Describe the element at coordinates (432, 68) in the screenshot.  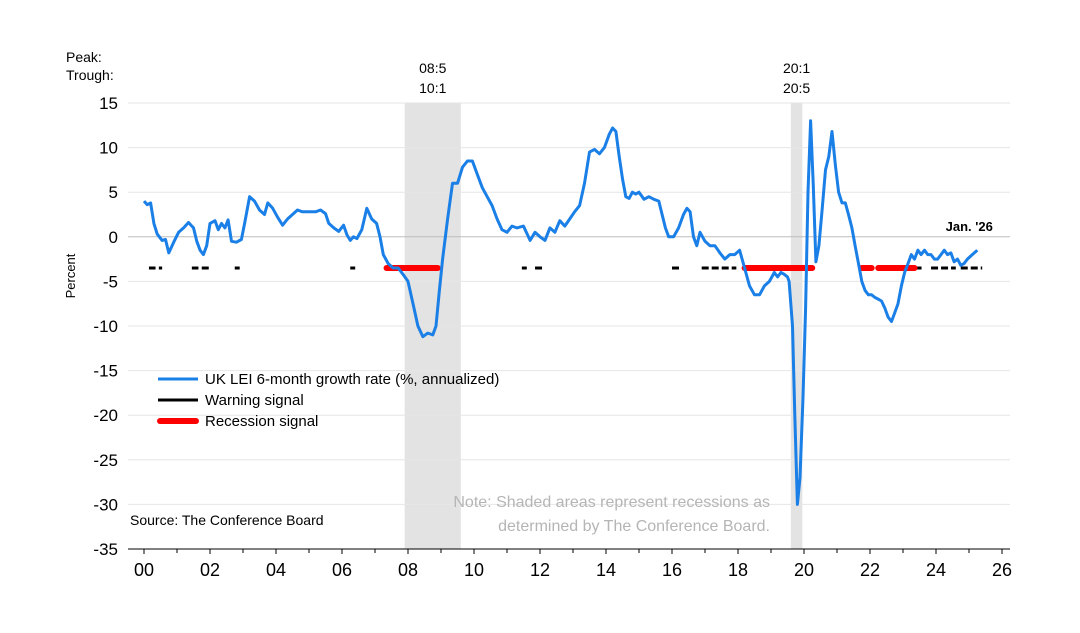
I see `recession-peak-label: 08:5` at that location.